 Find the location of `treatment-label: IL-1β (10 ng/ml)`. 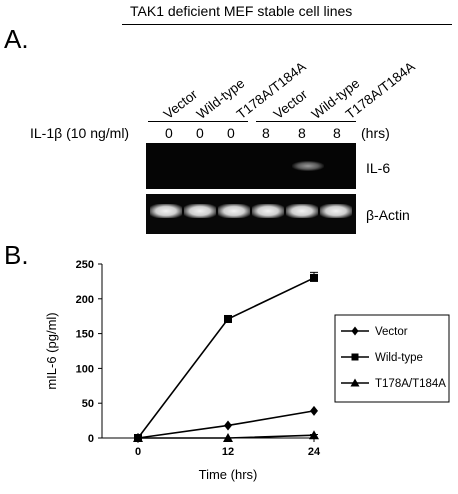

treatment-label: IL-1β (10 ng/ml) is located at coordinates (80, 133).